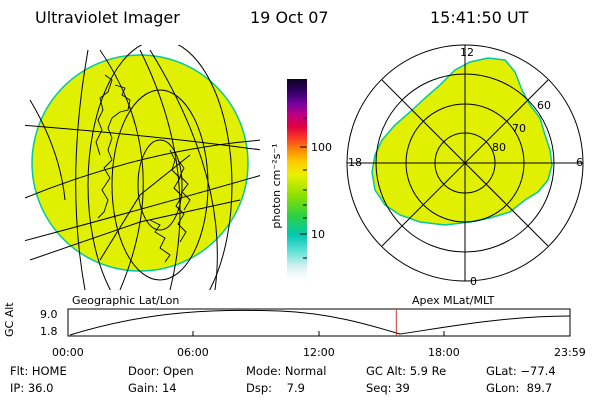  What do you see at coordinates (519, 128) in the screenshot?
I see `lat-label-70: 70` at bounding box center [519, 128].